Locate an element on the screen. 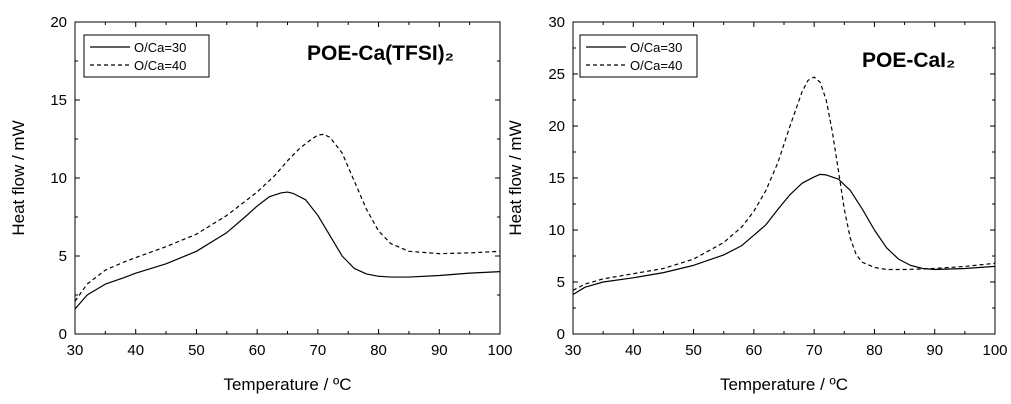 This screenshot has width=1011, height=404. y-tick-label: 25 is located at coordinates (556, 74).